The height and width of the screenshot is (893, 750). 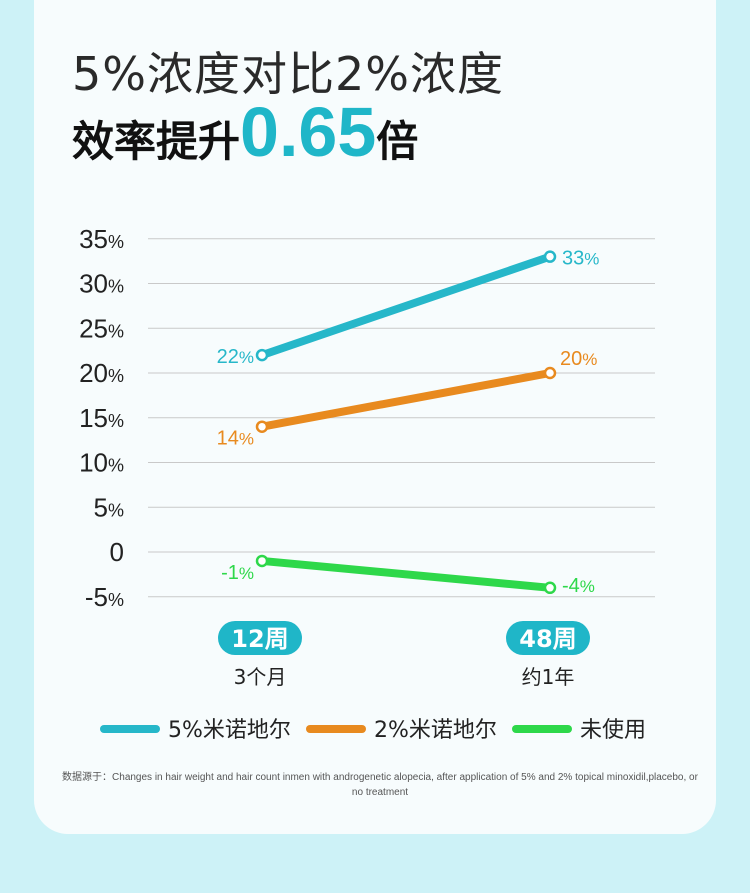 What do you see at coordinates (288, 74) in the screenshot?
I see `chart-title-line1: 5%浓度对比2%浓度` at bounding box center [288, 74].